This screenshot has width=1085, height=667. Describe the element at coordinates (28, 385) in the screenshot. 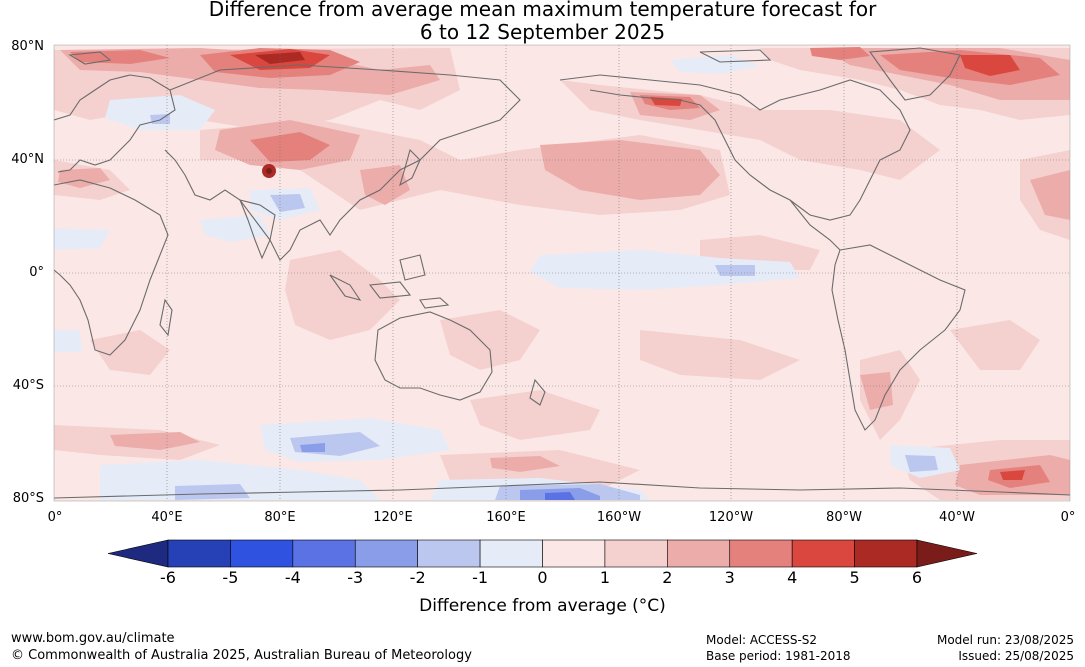

I see `lat-label-40s: 40°S` at that location.